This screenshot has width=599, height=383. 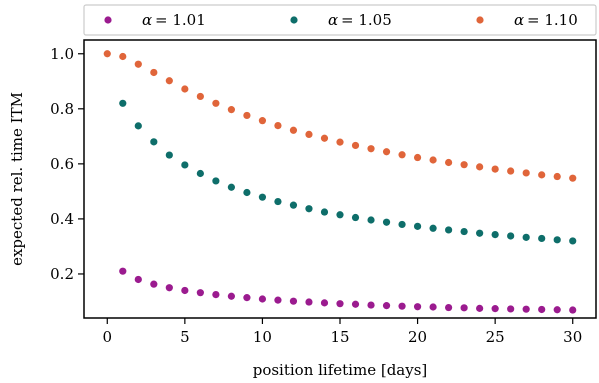 I want to click on y-tick-label: 0.8, so click(x=62, y=109).